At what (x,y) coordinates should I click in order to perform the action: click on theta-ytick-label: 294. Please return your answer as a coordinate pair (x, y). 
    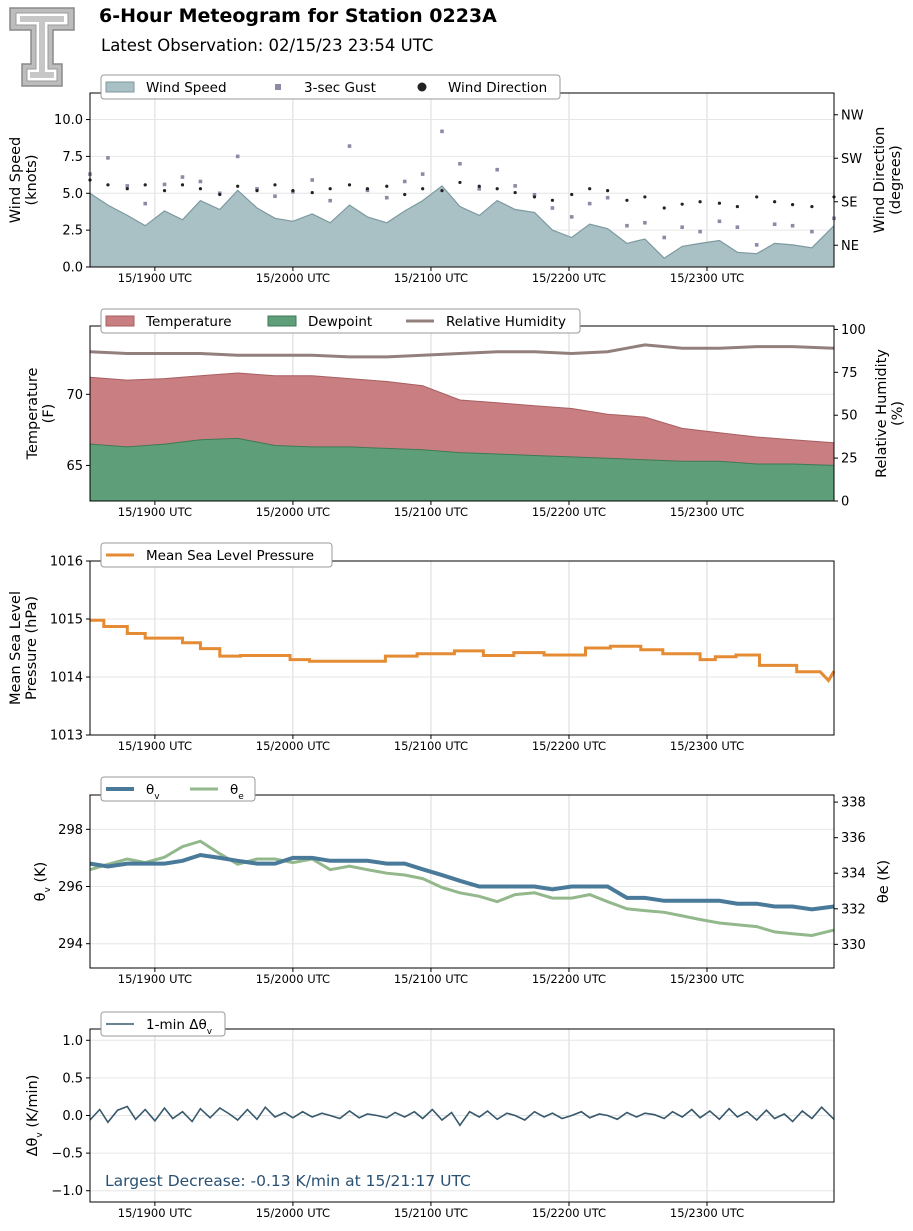
    Looking at the image, I should click on (70, 944).